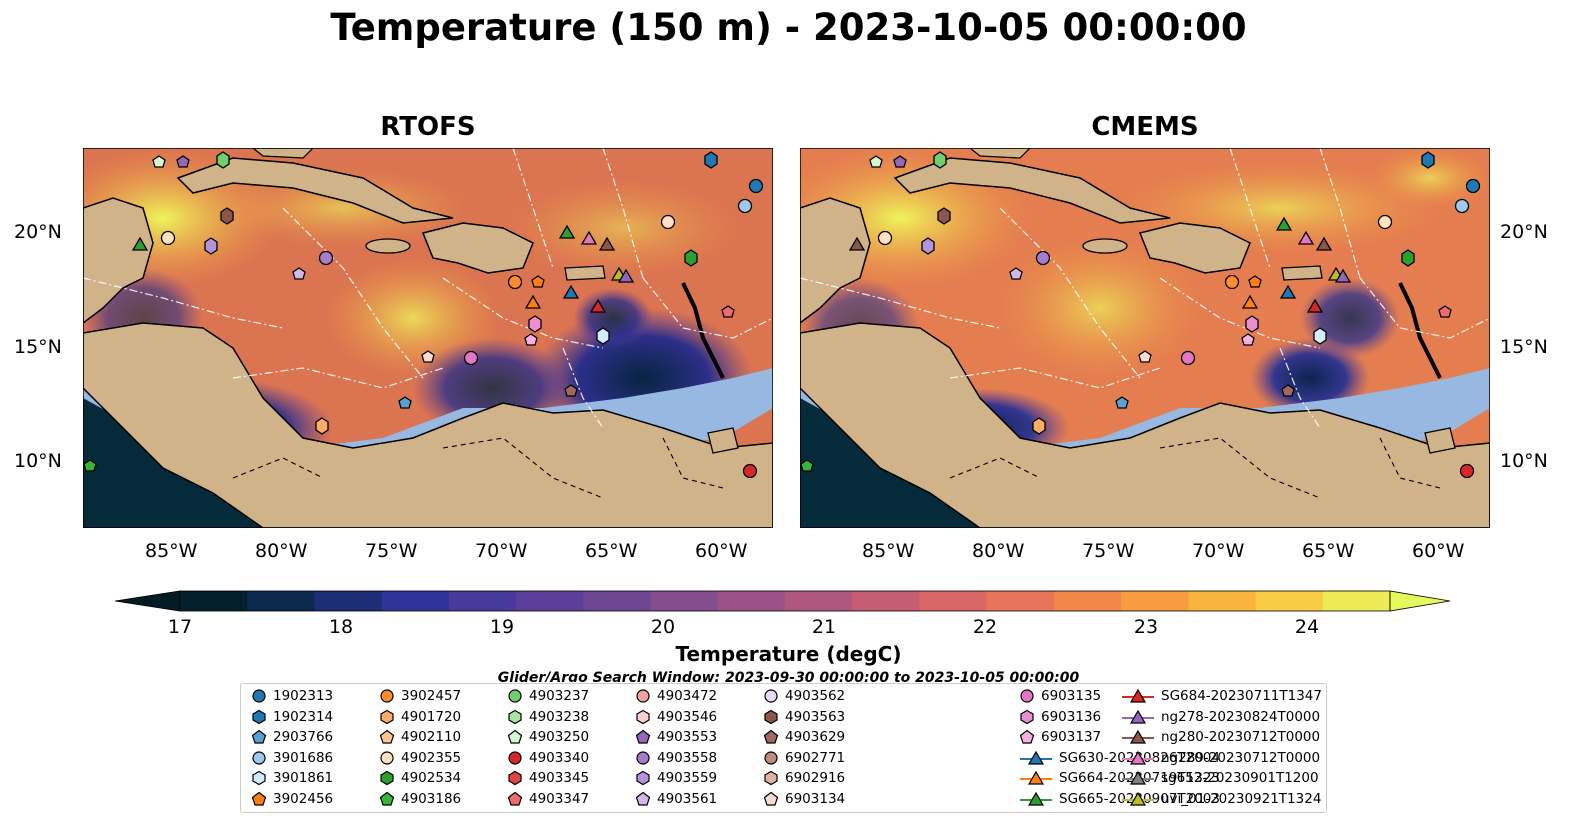  Describe the element at coordinates (281, 551) in the screenshot. I see `lon-tick-label: 80°W` at that location.